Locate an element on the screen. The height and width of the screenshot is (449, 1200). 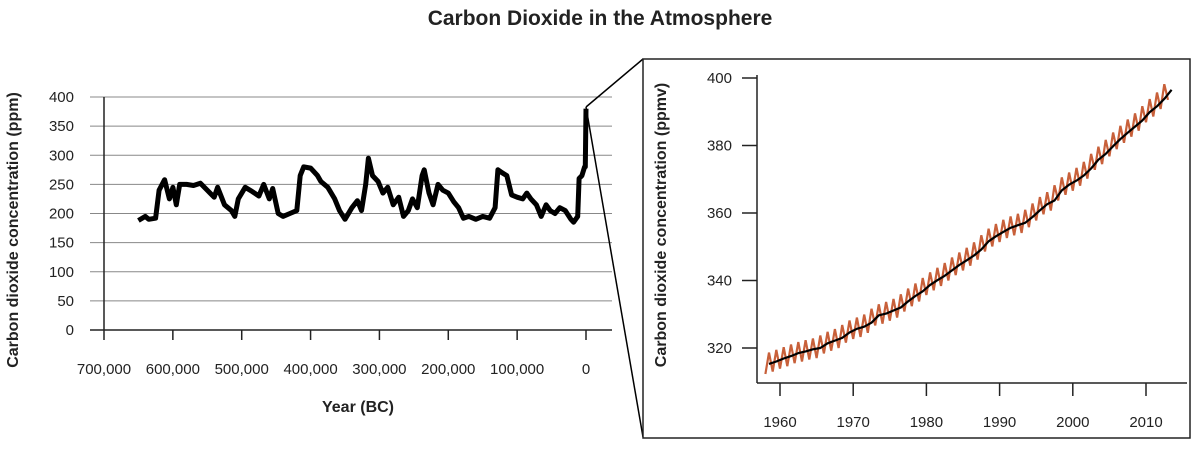
left-y-tick-label: 350 is located at coordinates (61, 126).